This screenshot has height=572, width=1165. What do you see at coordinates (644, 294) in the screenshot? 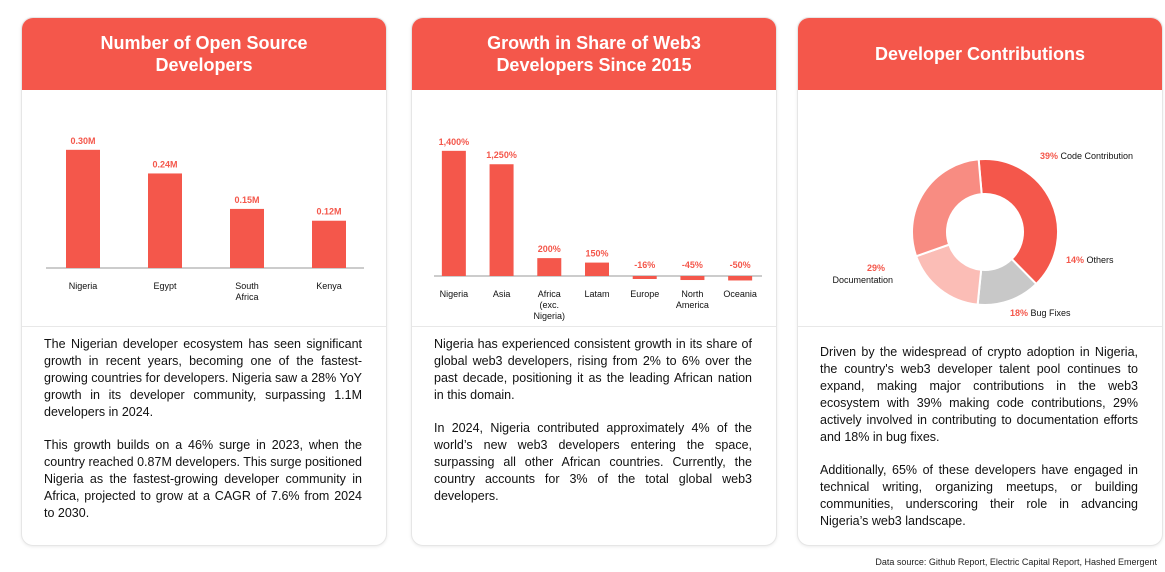
I see `tick-label: Europe` at bounding box center [644, 294].